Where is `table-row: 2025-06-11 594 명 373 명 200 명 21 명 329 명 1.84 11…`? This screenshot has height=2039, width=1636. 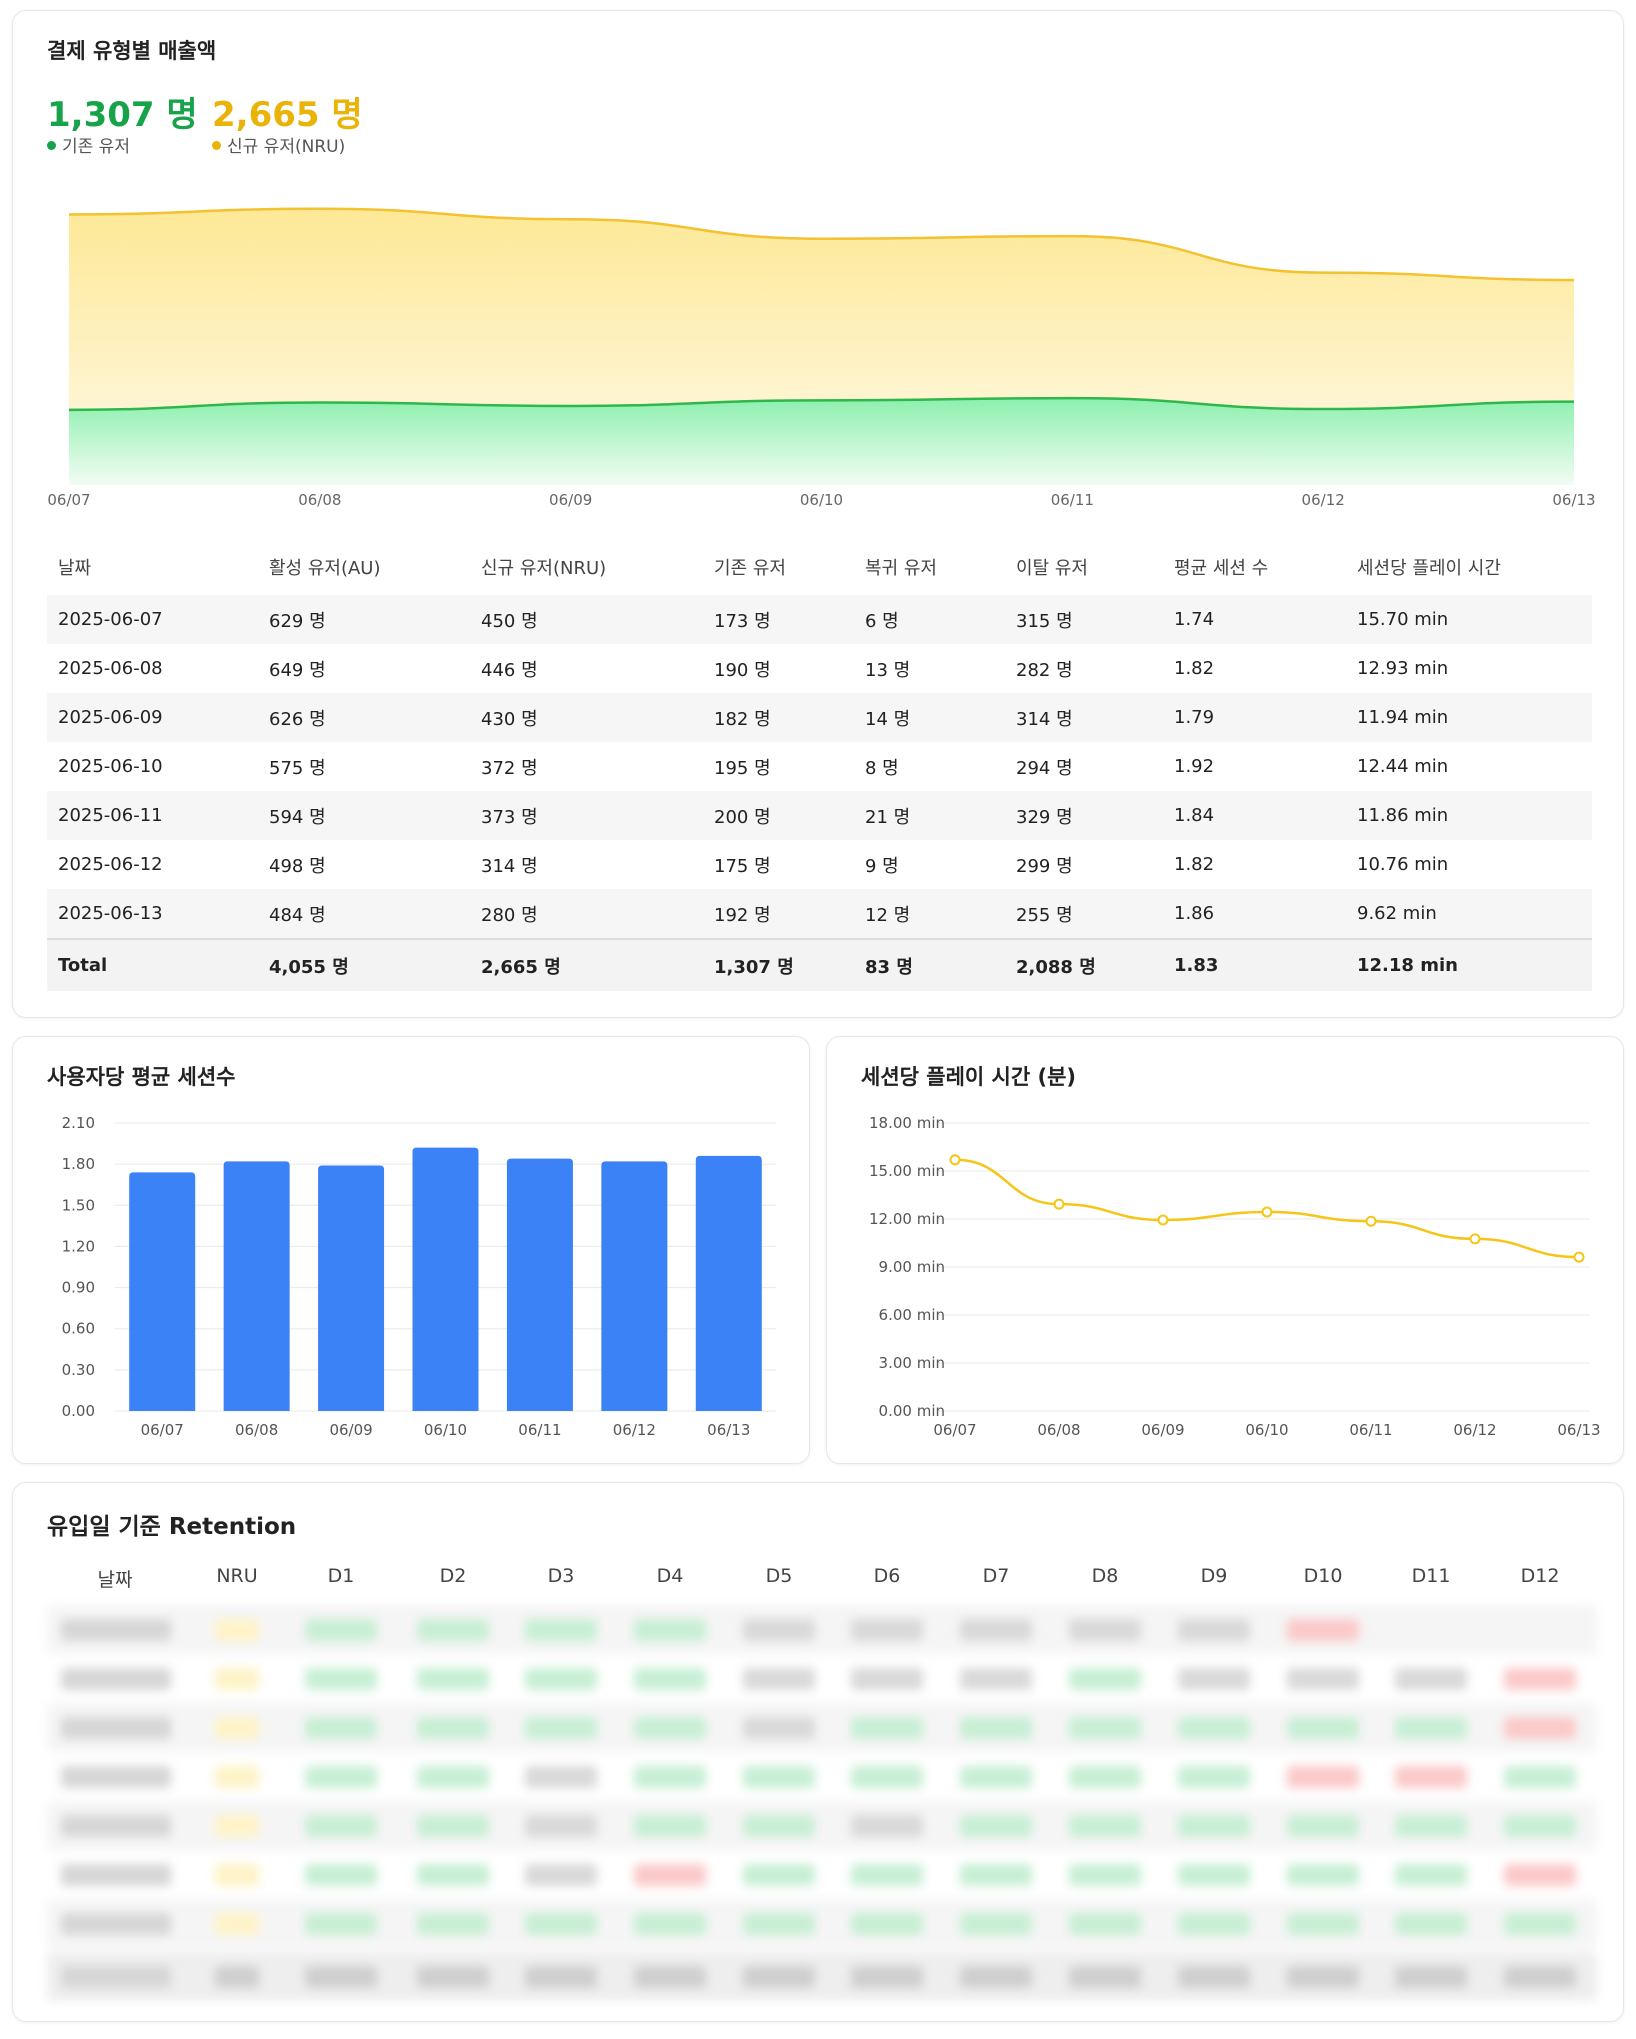 table-row: 2025-06-11 594 명 373 명 200 명 21 명 329 명 1.84 11… is located at coordinates (819, 815).